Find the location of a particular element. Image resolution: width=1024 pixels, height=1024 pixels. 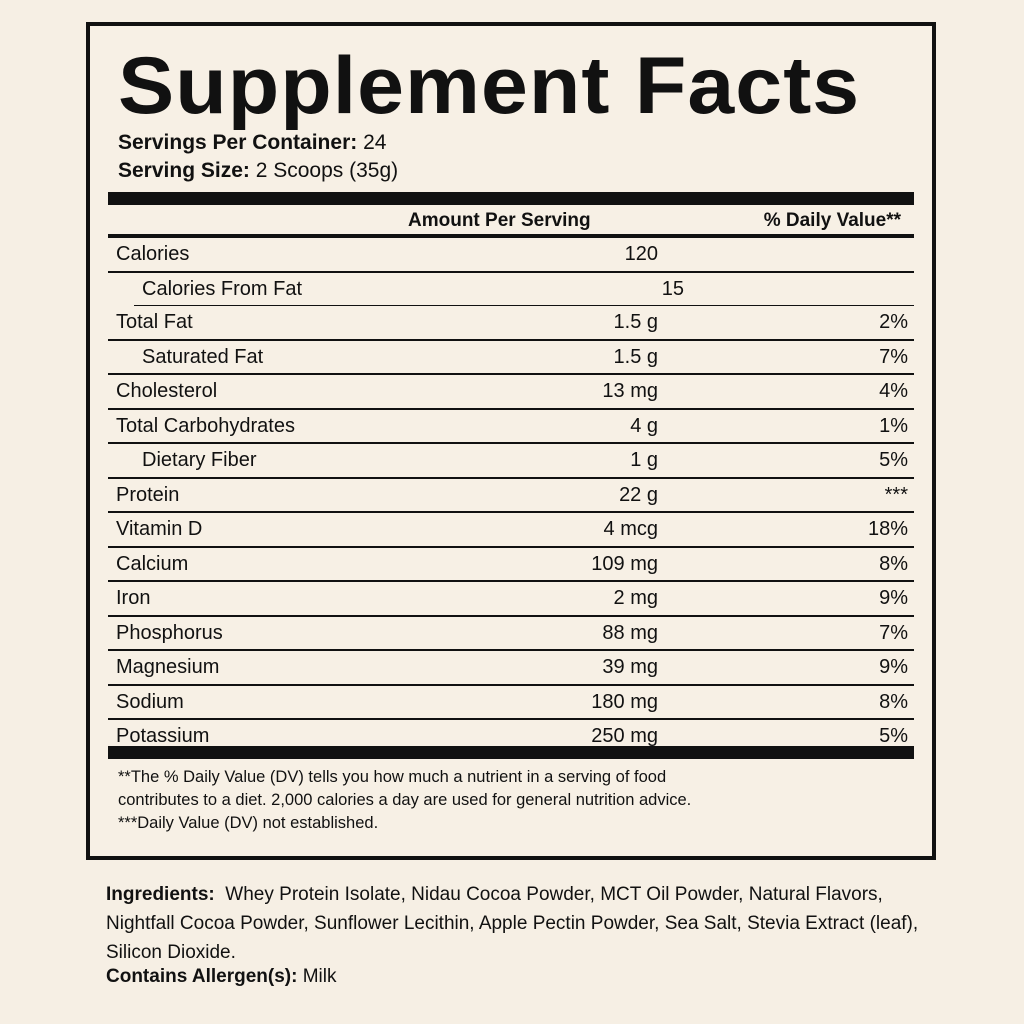

nutrient-label: Dietary Fiber is located at coordinates (199, 460).